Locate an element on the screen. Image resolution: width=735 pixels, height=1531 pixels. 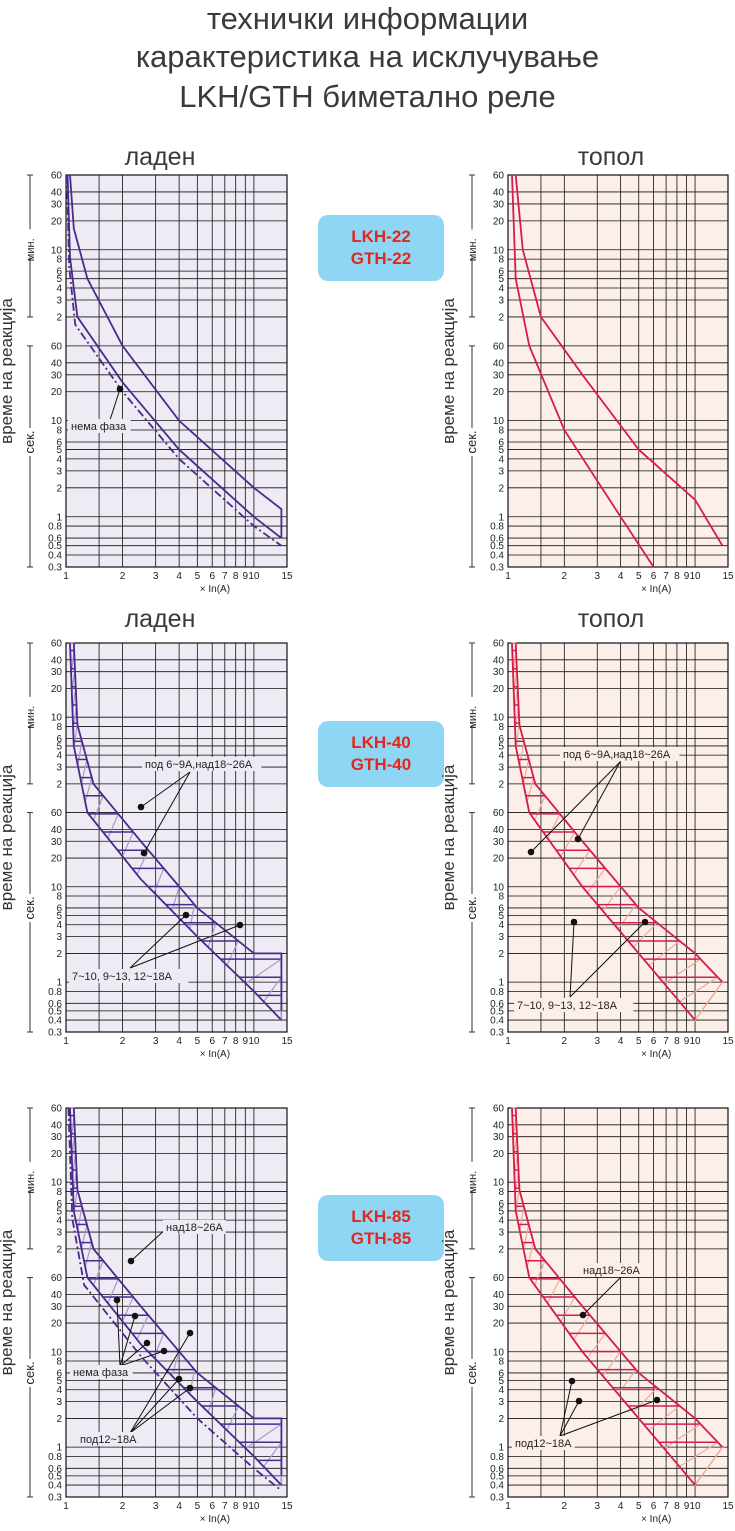
y-tick-label-sec: 3 is located at coordinates (501, 1402).